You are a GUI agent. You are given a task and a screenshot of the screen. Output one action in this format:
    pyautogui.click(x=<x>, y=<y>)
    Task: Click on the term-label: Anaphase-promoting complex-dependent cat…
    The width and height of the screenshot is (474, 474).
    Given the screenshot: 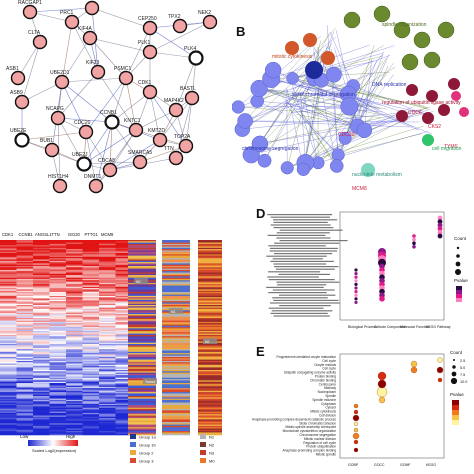 What is the action you would take?
    pyautogui.click(x=294, y=419)
    